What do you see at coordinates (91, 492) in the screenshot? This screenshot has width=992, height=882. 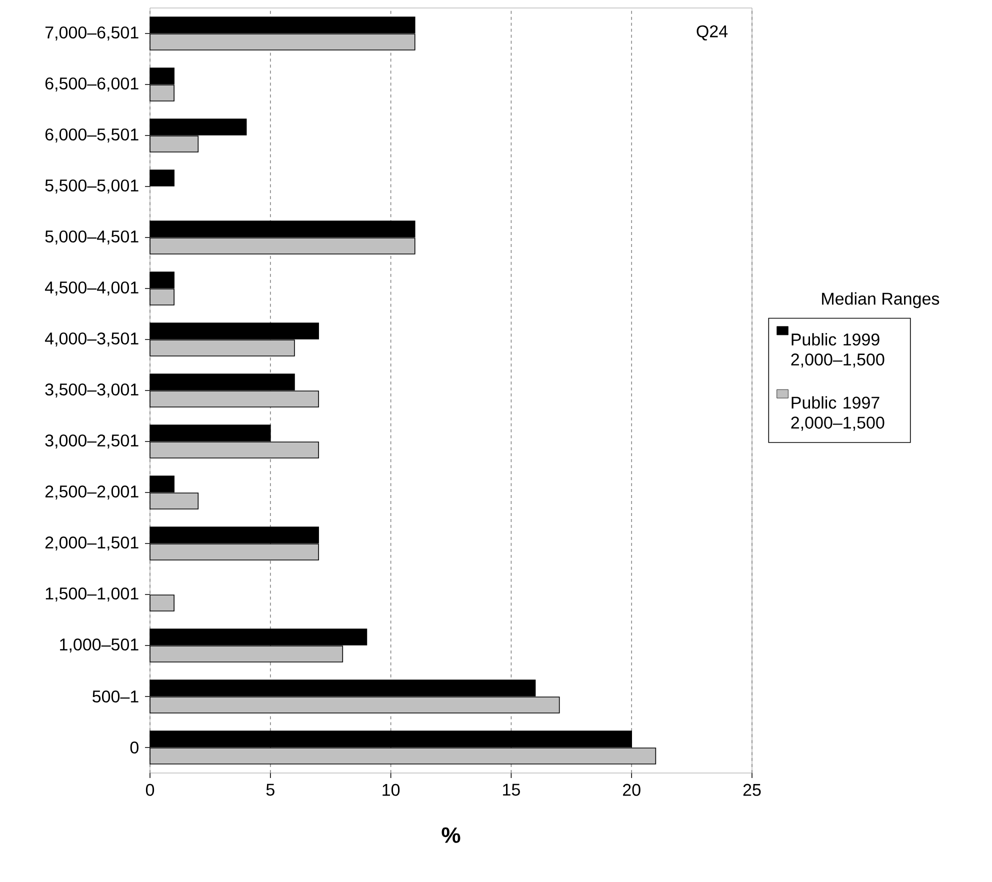 I see `y-tick-label: 2,500–2,001` at bounding box center [91, 492].